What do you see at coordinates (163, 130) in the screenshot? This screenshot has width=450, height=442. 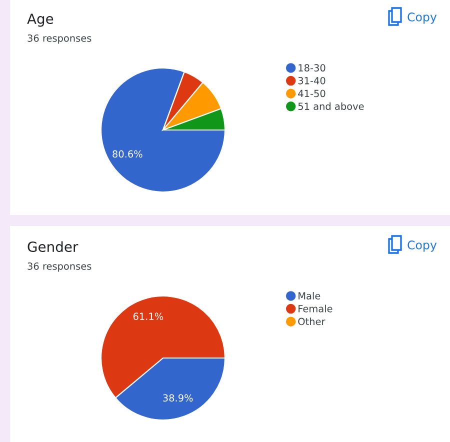 I see `pie-slice` at bounding box center [163, 130].